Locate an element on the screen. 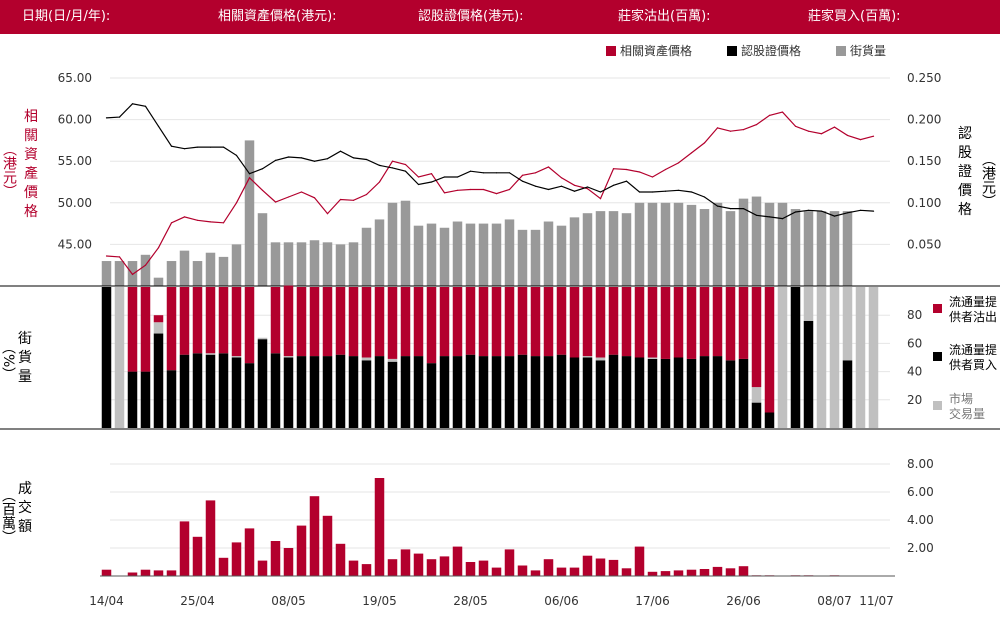 This screenshot has height=620, width=1000. legend-warrant-swatch is located at coordinates (732, 51).